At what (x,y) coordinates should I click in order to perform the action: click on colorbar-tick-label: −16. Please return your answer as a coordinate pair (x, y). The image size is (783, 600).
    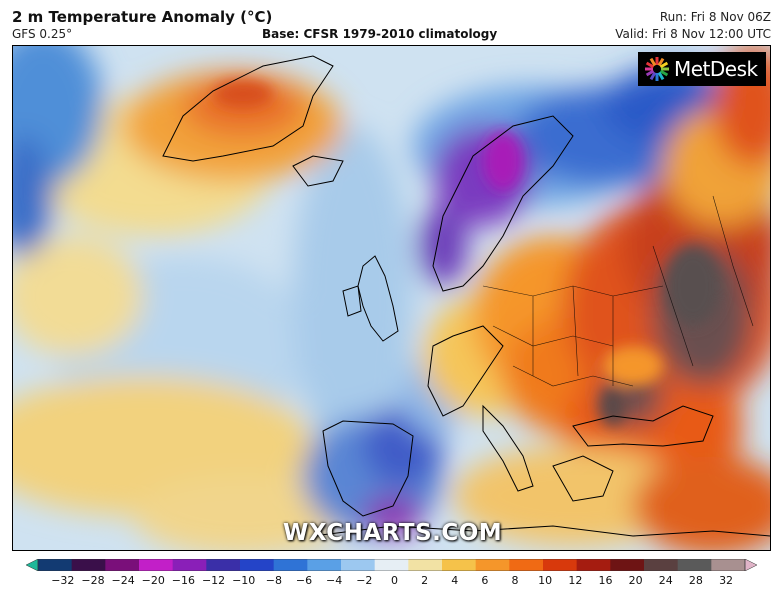
    Looking at the image, I should click on (183, 580).